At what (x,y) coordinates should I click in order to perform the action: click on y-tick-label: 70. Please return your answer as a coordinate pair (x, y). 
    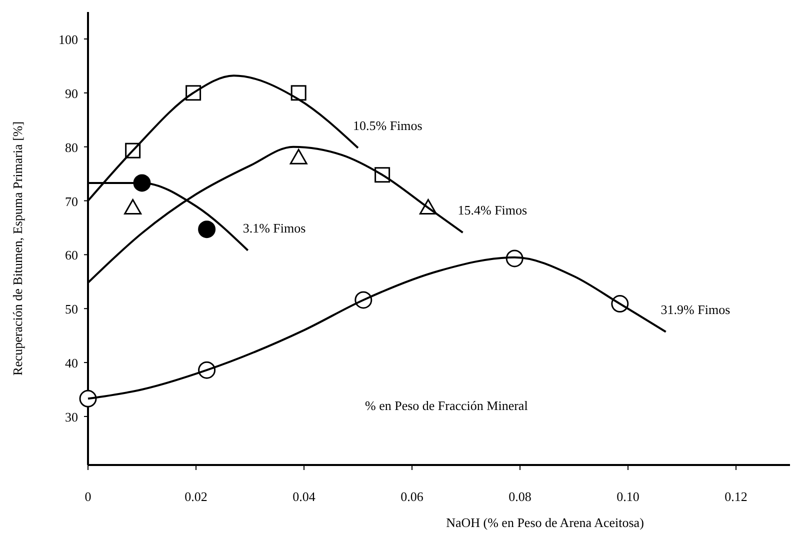
    Looking at the image, I should click on (71, 201).